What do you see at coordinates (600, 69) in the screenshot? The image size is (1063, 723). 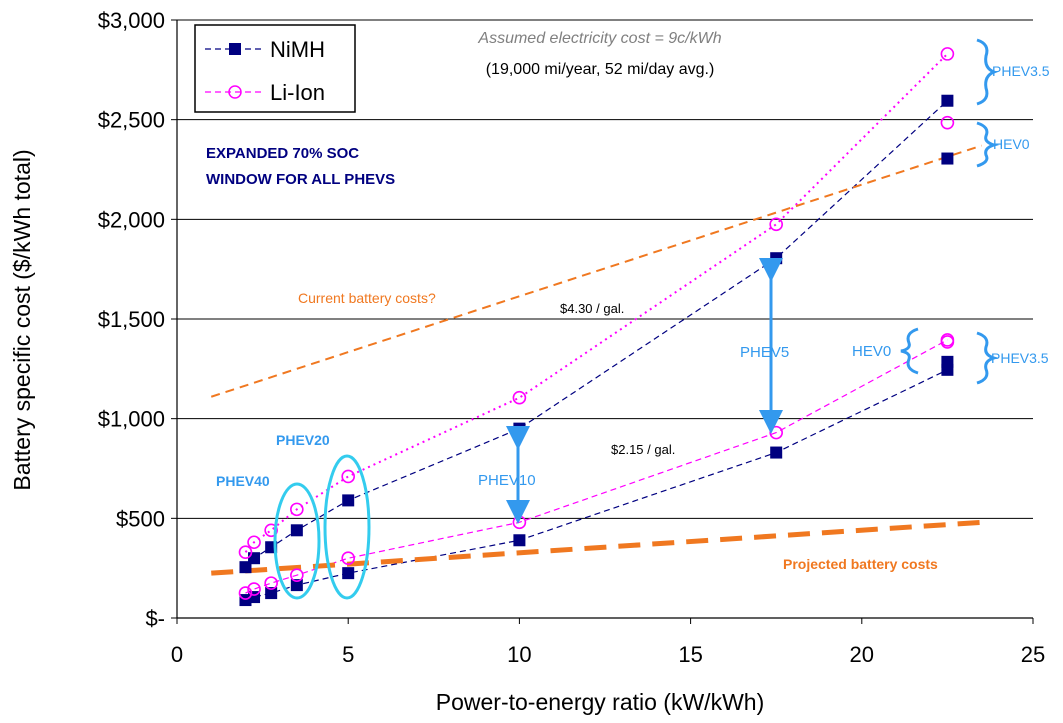 I see `mileage-note: (19,000 mi/year, 52 mi/day avg.)` at bounding box center [600, 69].